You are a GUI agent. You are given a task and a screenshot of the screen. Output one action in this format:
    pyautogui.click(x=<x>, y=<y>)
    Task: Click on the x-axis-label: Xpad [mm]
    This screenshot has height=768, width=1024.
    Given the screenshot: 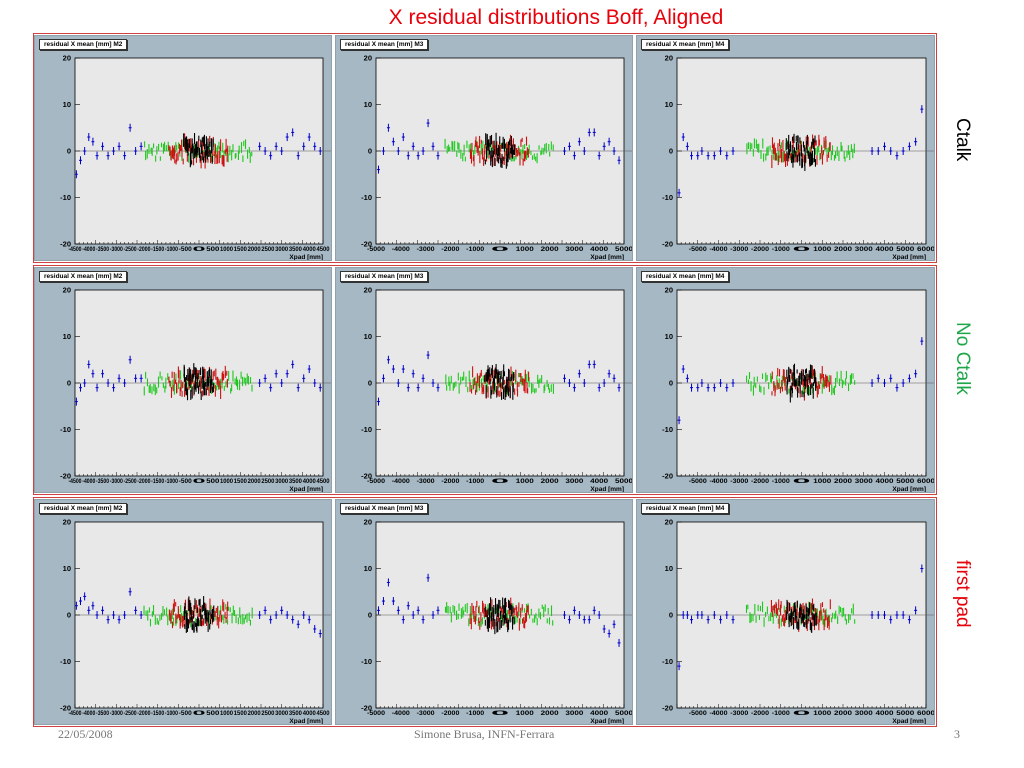 What is the action you would take?
    pyautogui.click(x=306, y=721)
    